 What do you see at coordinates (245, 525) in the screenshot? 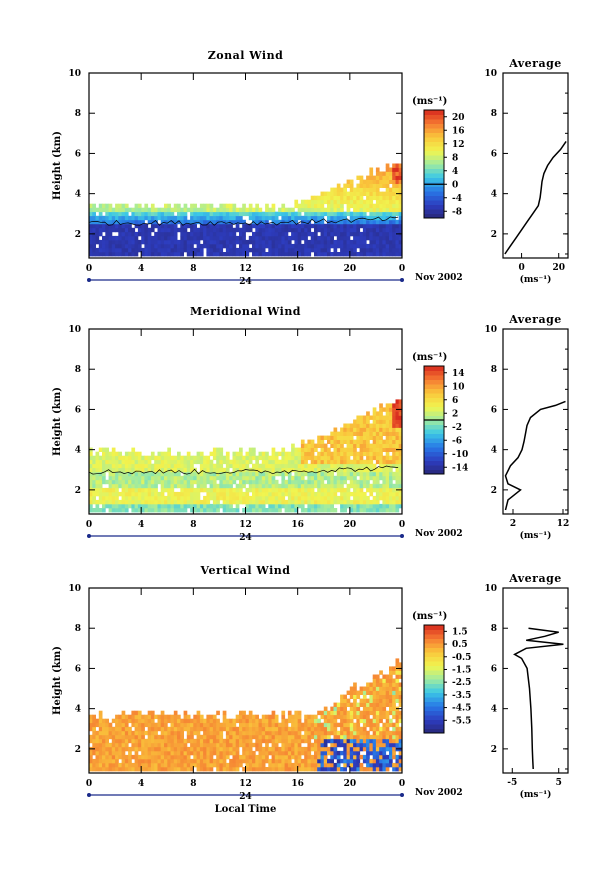
I see `x-tick-label: 12` at bounding box center [245, 525].